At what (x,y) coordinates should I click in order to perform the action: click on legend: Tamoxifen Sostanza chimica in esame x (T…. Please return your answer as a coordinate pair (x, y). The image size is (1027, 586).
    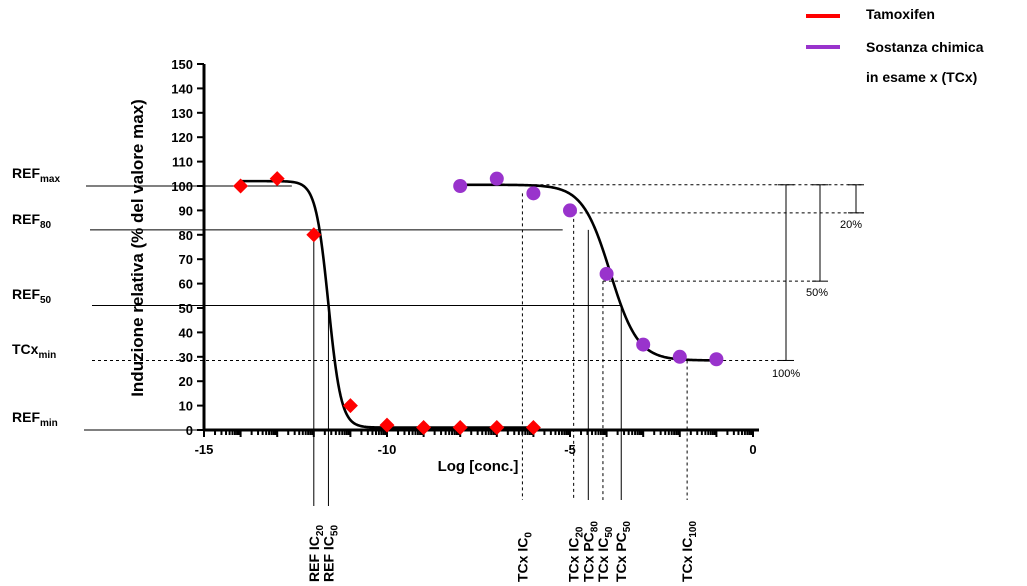
    Looking at the image, I should click on (895, 45).